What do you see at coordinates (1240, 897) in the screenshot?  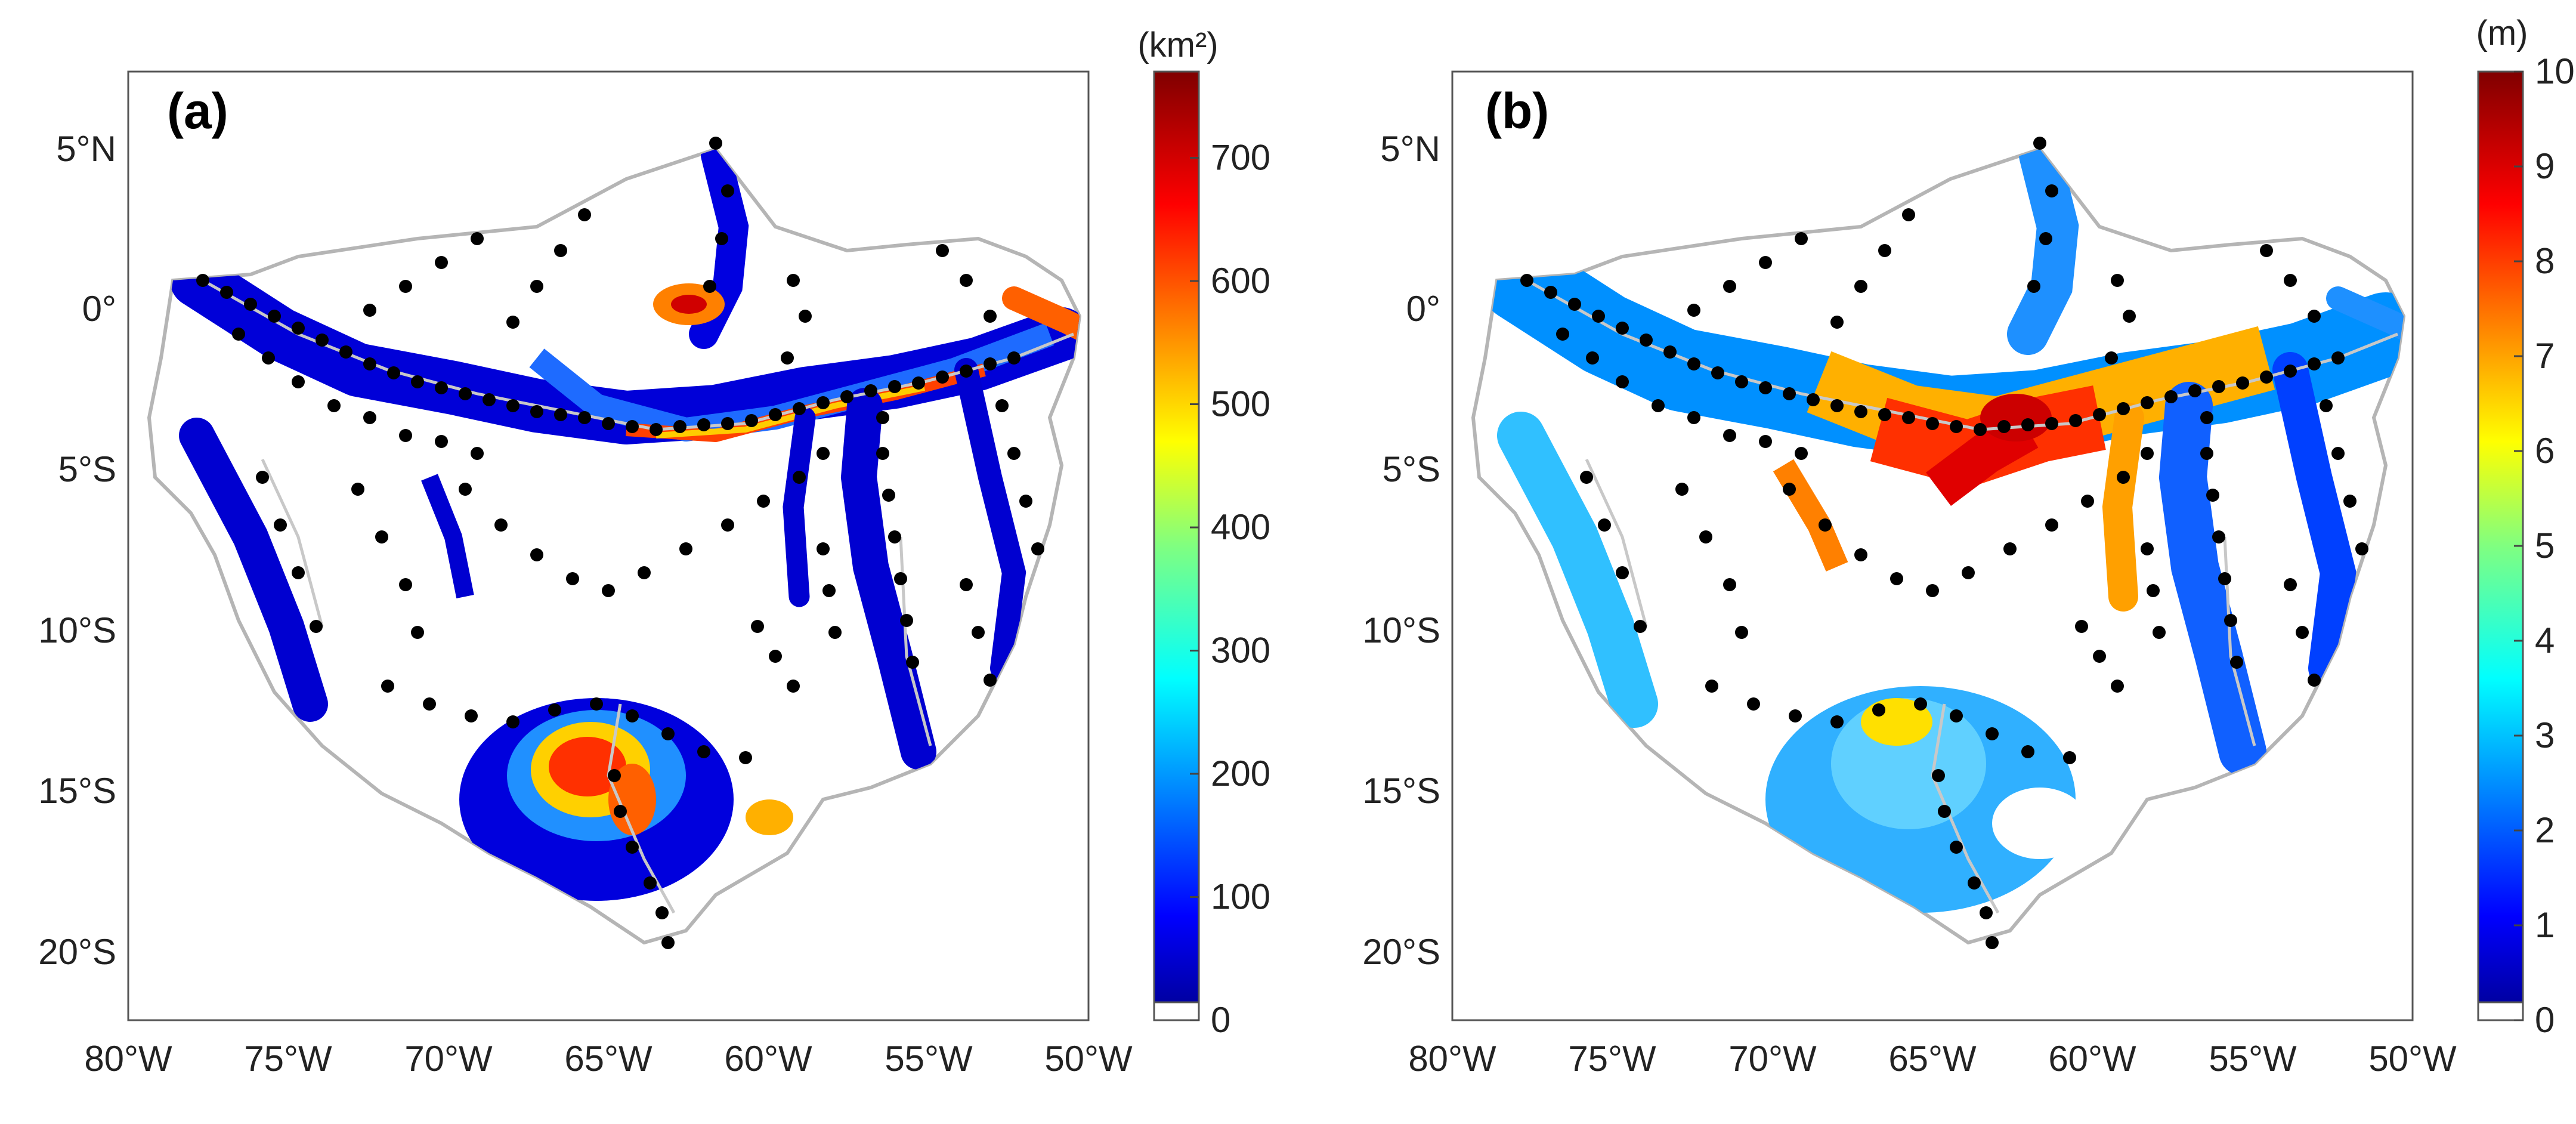 I see `colorbar-tick-label: 100` at bounding box center [1240, 897].